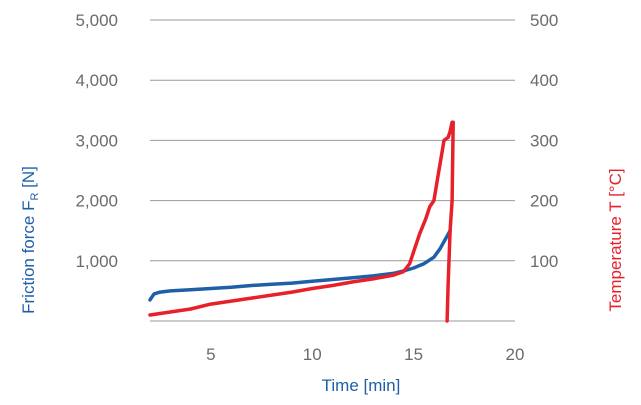  I want to click on x-tick-label: 10, so click(312, 354).